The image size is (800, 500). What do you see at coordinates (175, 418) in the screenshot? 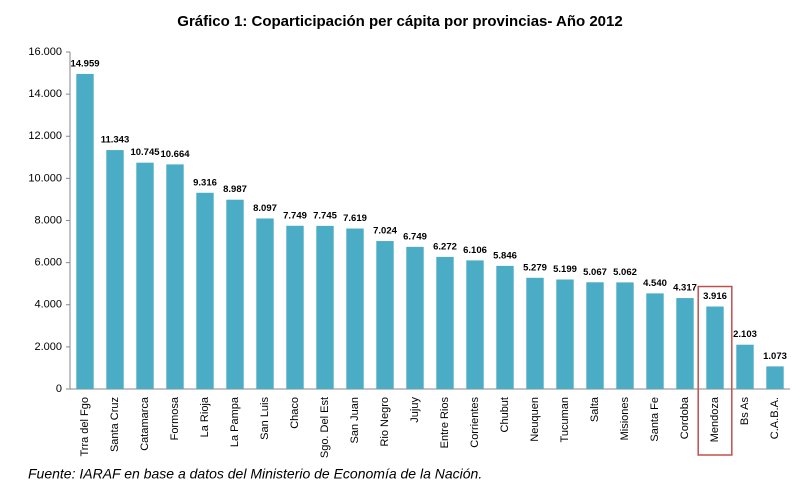
I see `x-tick-label: Formosa` at bounding box center [175, 418].